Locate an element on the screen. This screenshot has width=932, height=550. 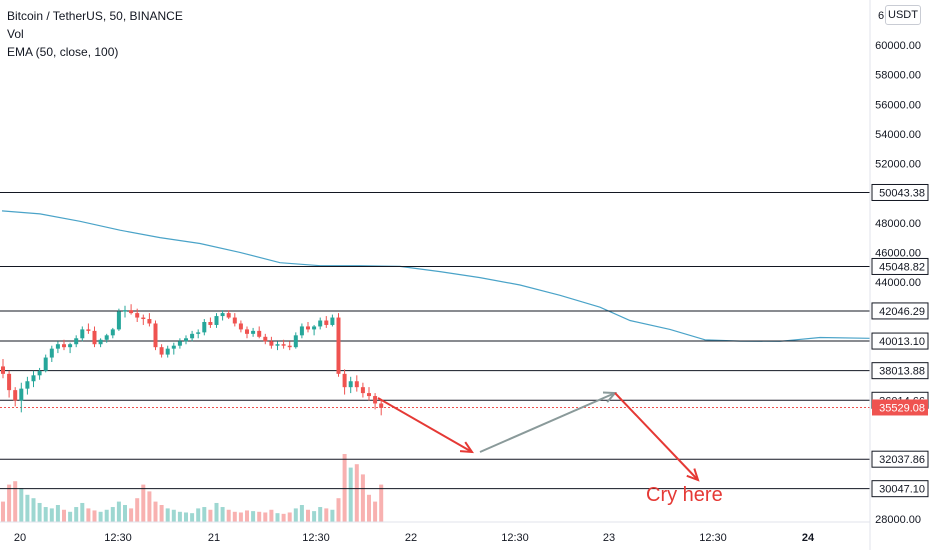
trend-arrow is located at coordinates (547, 422).